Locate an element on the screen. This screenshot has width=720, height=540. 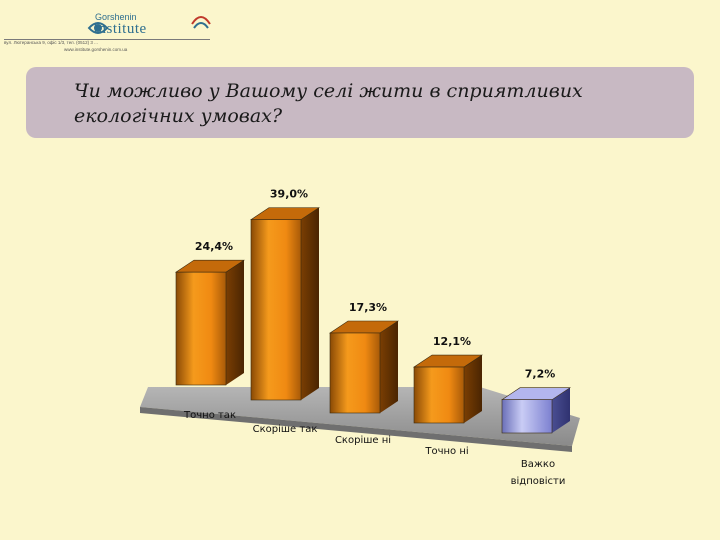
title-band is located at coordinates (360, 102).